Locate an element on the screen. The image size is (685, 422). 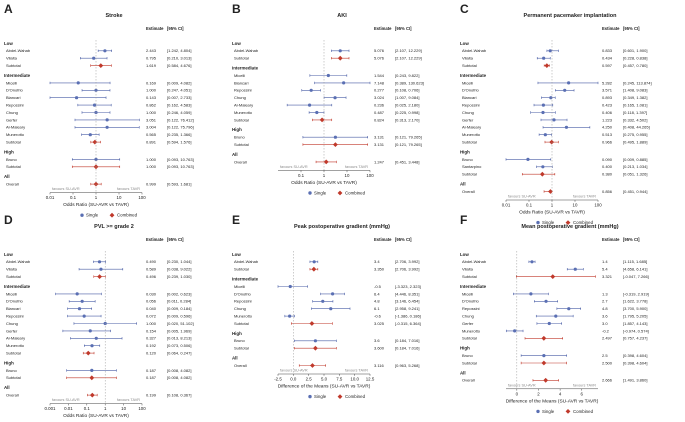
ci-value: [0.275, 0.955] is located at coordinates (635, 134).